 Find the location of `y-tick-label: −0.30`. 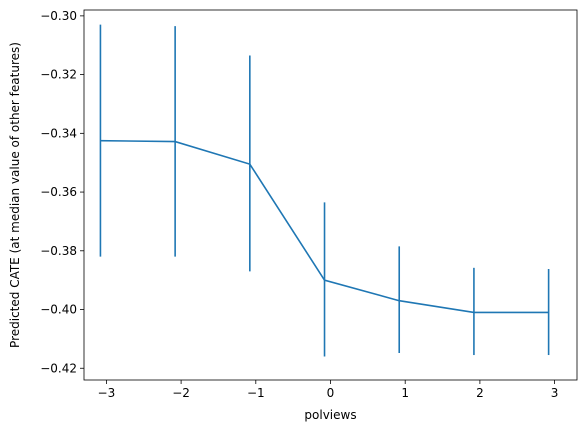

y-tick-label: −0.30 is located at coordinates (58, 16).